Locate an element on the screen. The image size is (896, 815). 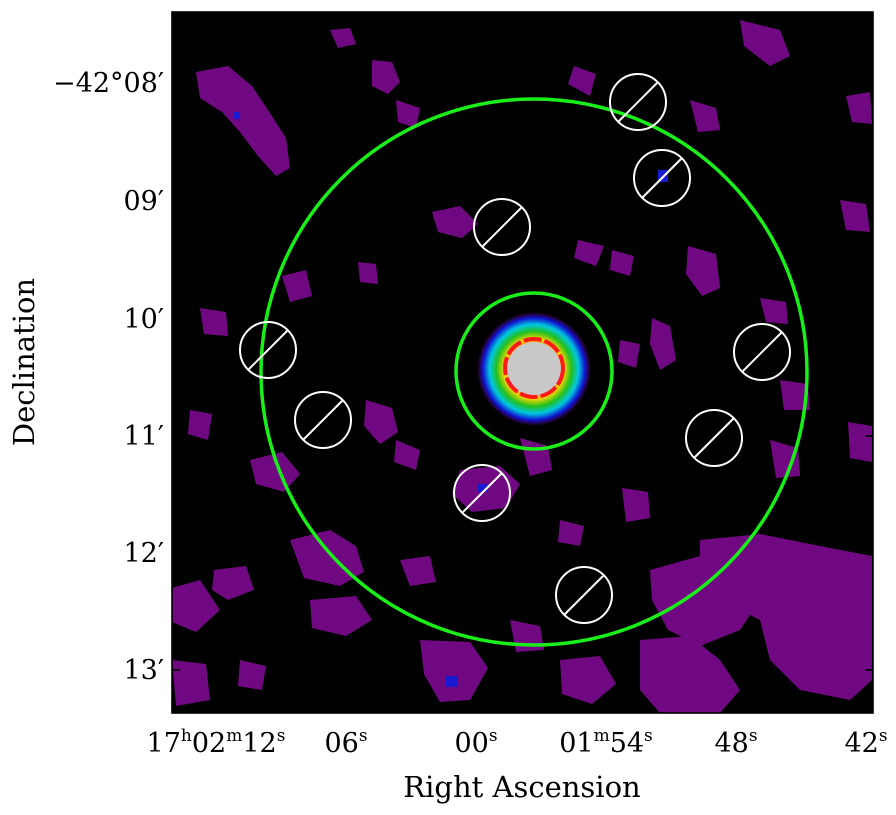
y-tick-label: −42°08′ is located at coordinates (108, 83).